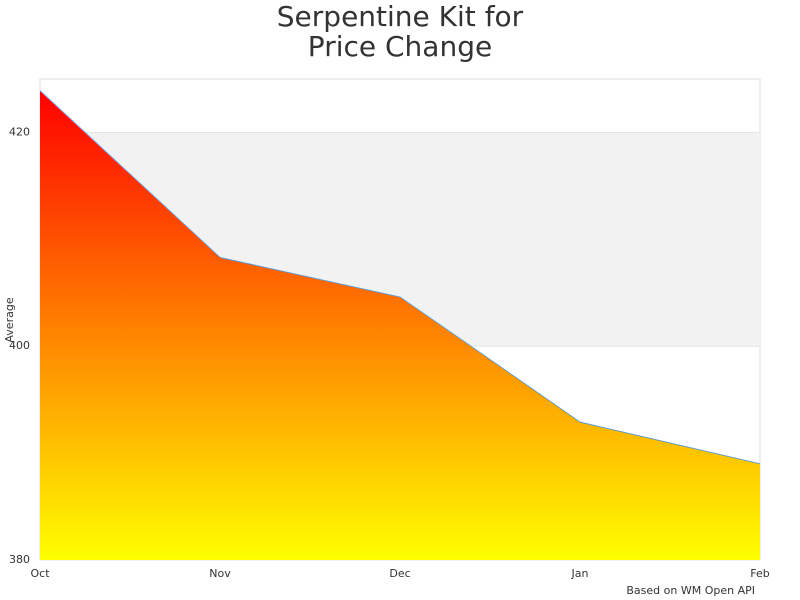 The height and width of the screenshot is (600, 800). I want to click on credits: Based on WM Open API, so click(690, 590).